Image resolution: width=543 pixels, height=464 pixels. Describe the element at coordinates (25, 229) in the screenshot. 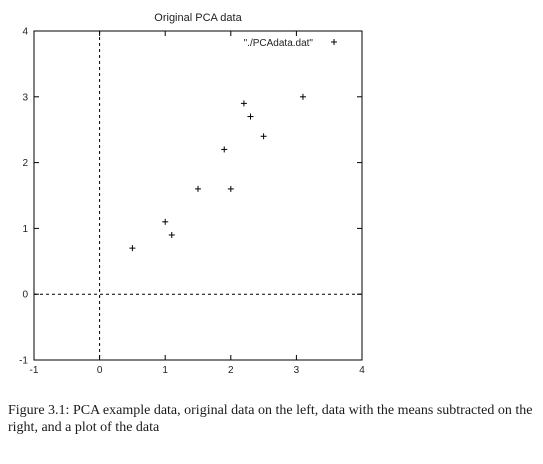

I see `y-tick-label: 1` at that location.